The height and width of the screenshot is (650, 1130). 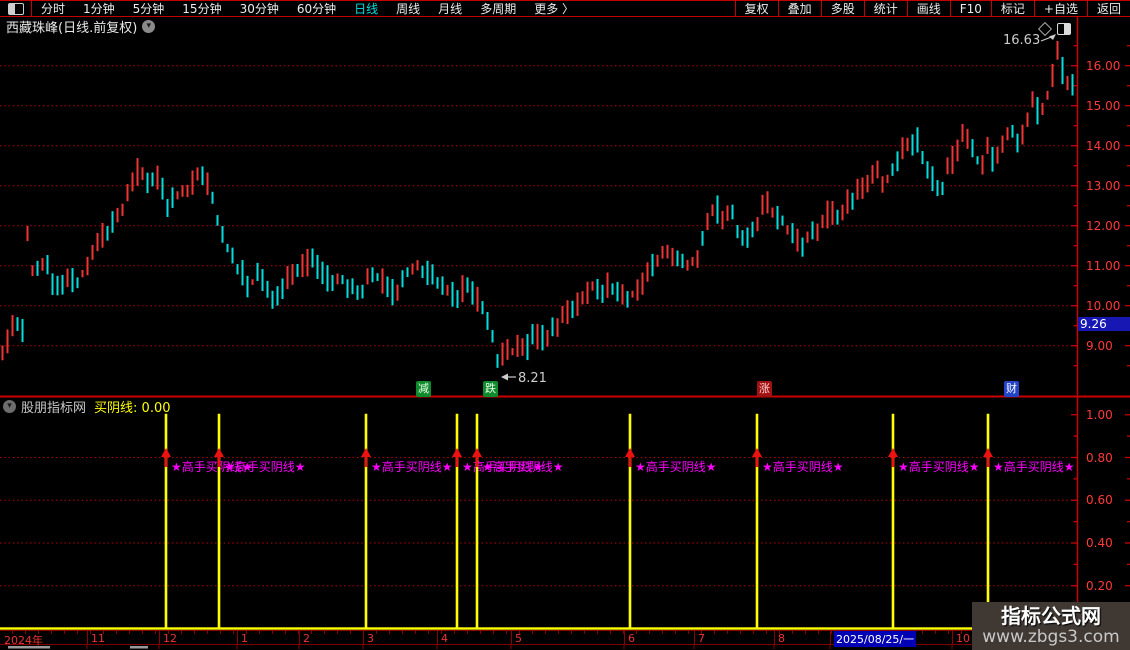 I want to click on tab-timeframe-7: 周线, so click(x=408, y=9).